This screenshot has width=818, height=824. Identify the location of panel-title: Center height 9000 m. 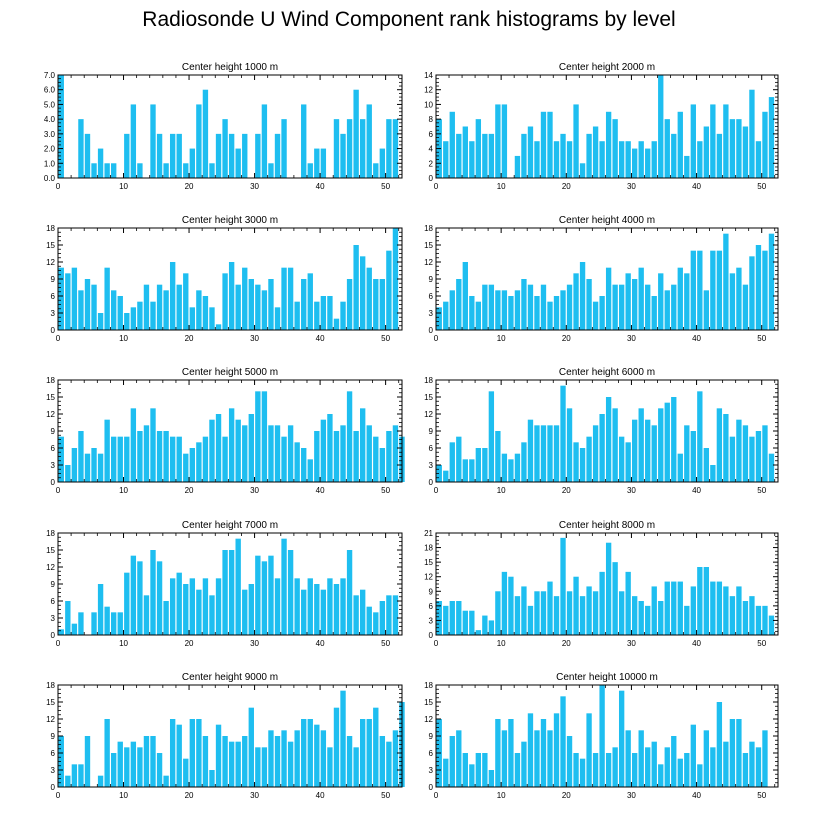
(230, 677).